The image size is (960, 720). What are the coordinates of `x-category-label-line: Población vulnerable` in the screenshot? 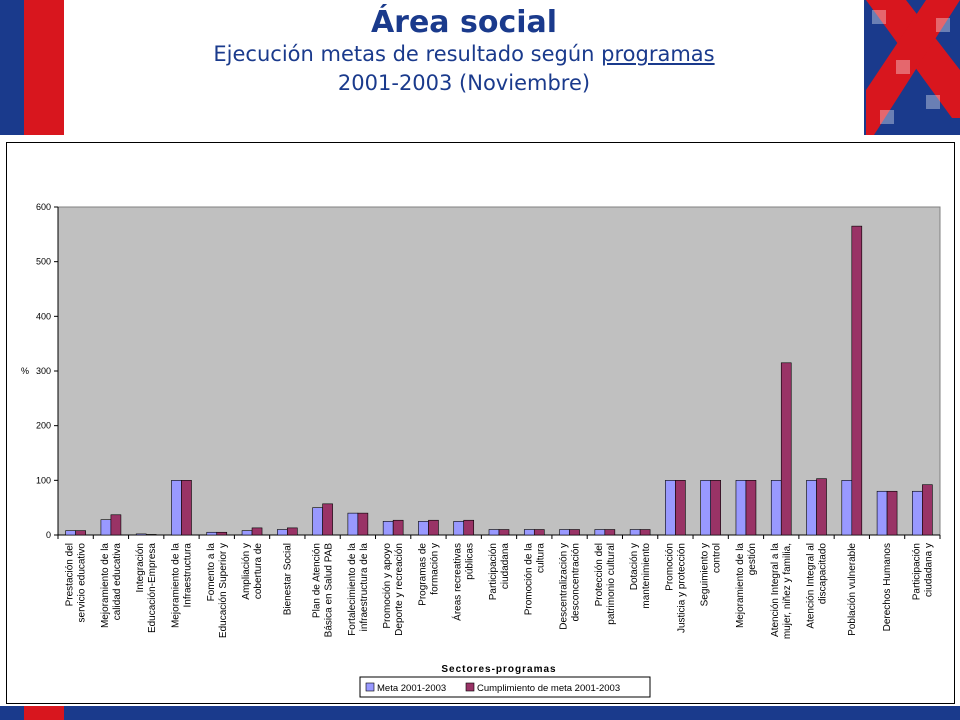 It's located at (852, 589).